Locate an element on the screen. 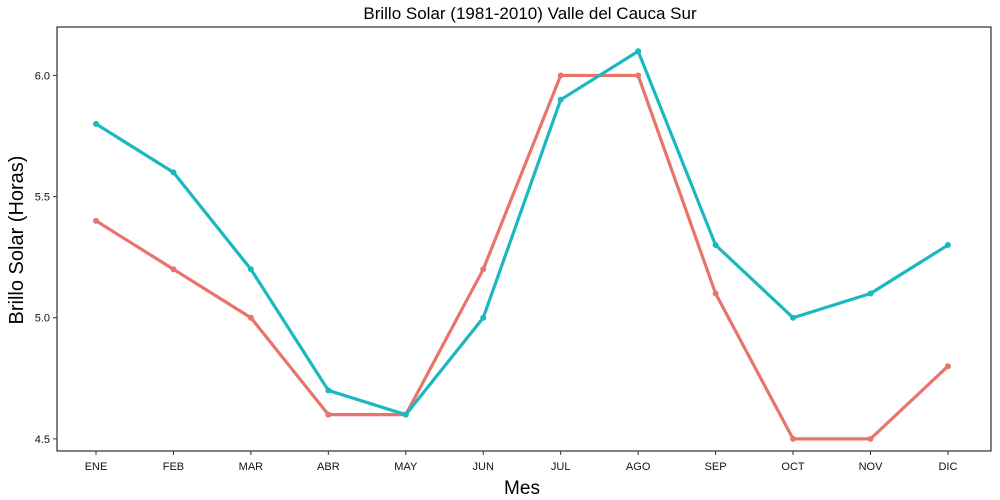 Image resolution: width=1000 pixels, height=500 pixels. y-tick-label: 5.5 is located at coordinates (42, 198).